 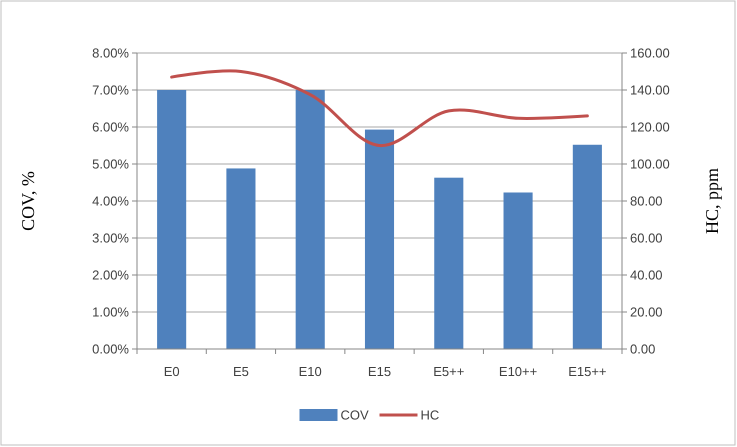 What do you see at coordinates (448, 371) in the screenshot?
I see `x-tick-label: E5++` at bounding box center [448, 371].